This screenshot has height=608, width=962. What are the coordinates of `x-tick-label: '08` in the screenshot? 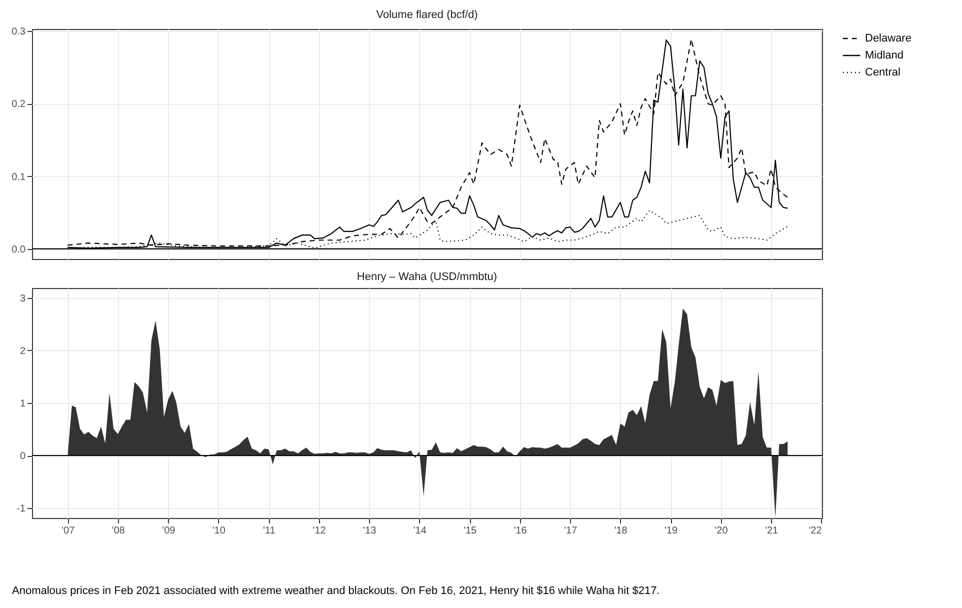 It's located at (119, 531).